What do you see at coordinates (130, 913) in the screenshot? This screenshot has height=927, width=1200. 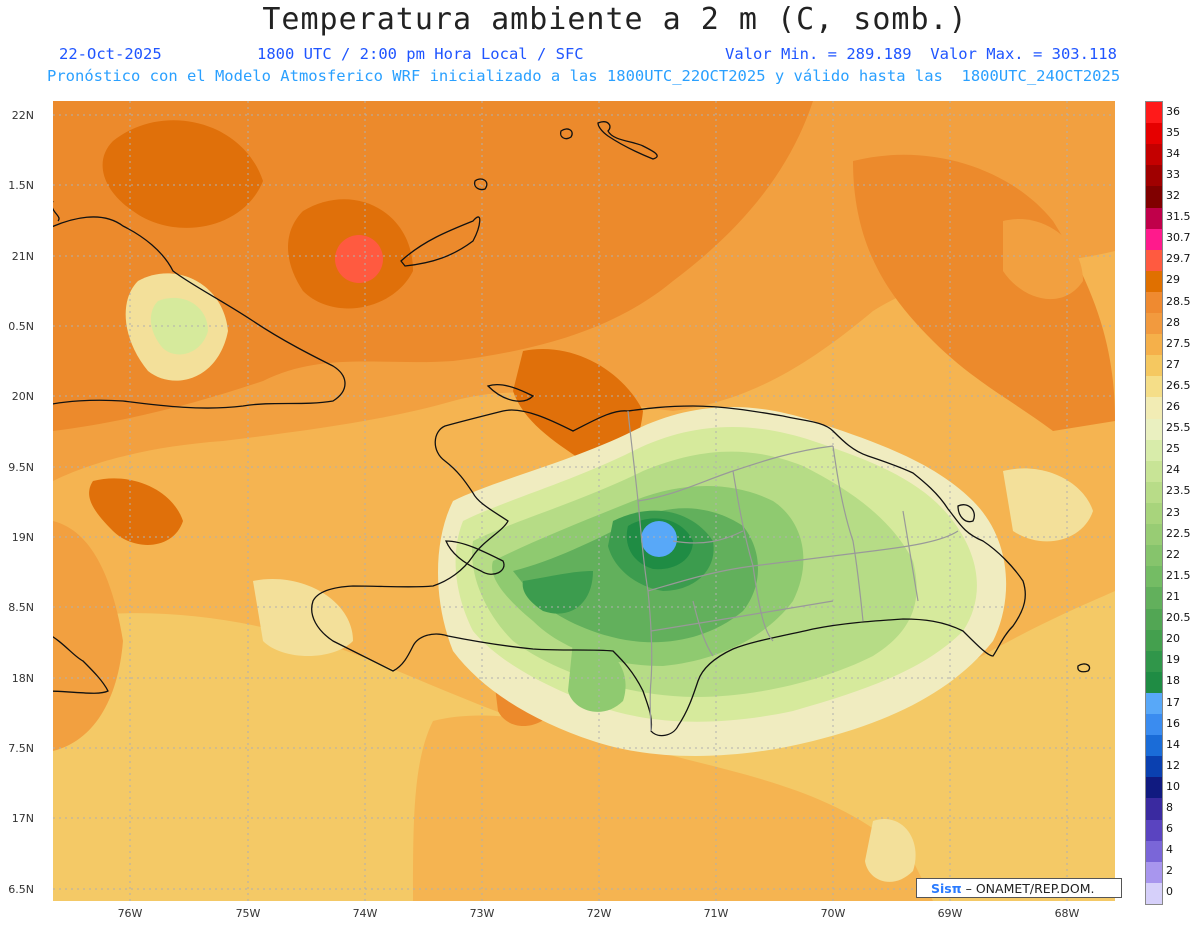 I see `lon-label: 76W` at bounding box center [130, 913].